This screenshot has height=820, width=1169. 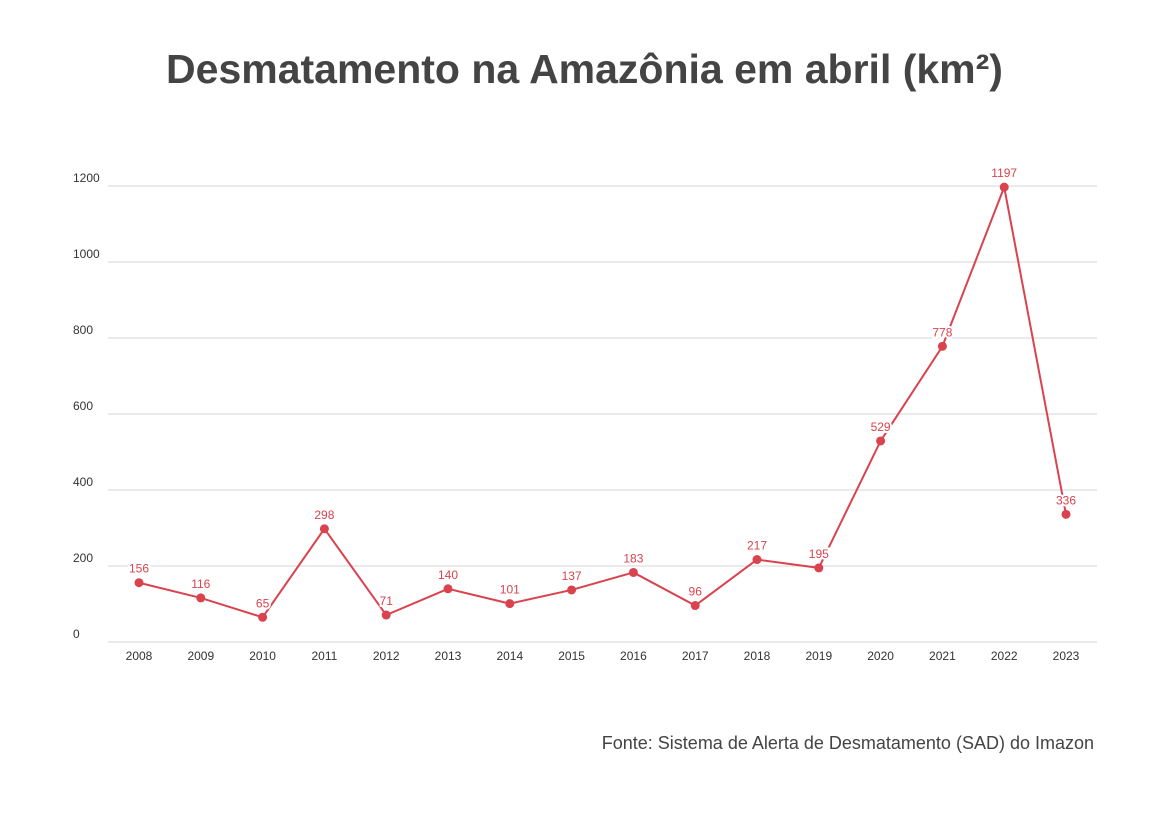 What do you see at coordinates (818, 656) in the screenshot?
I see `x-tick-label: 2019` at bounding box center [818, 656].